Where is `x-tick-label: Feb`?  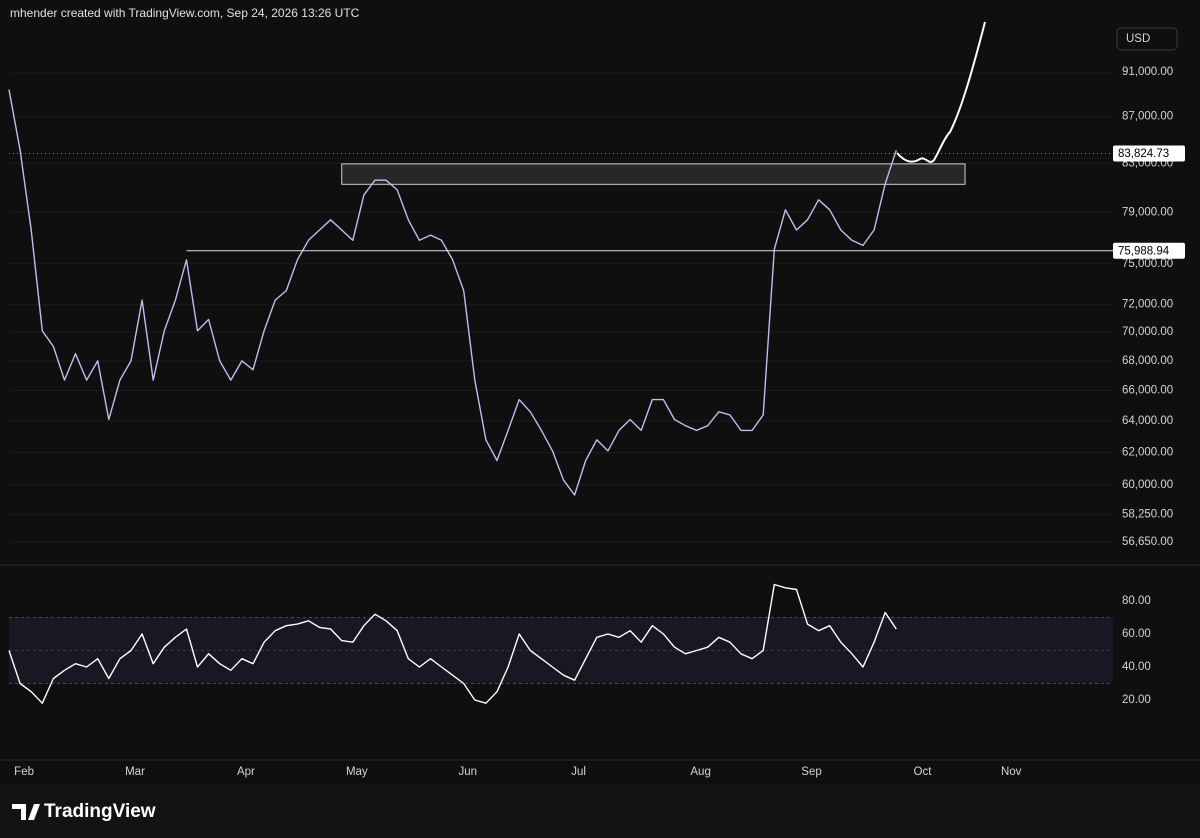
x-tick-label: Feb is located at coordinates (24, 772).